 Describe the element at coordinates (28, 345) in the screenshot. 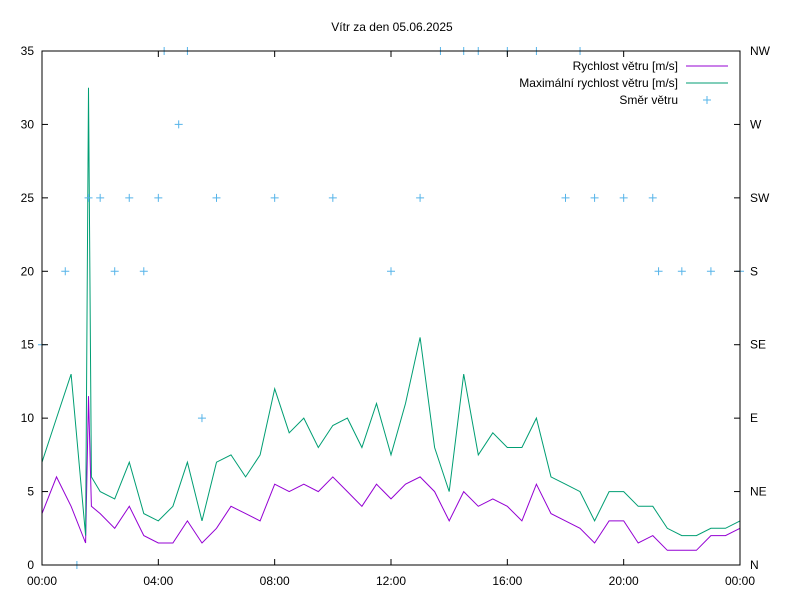

I see `y-tick-label: 15` at that location.